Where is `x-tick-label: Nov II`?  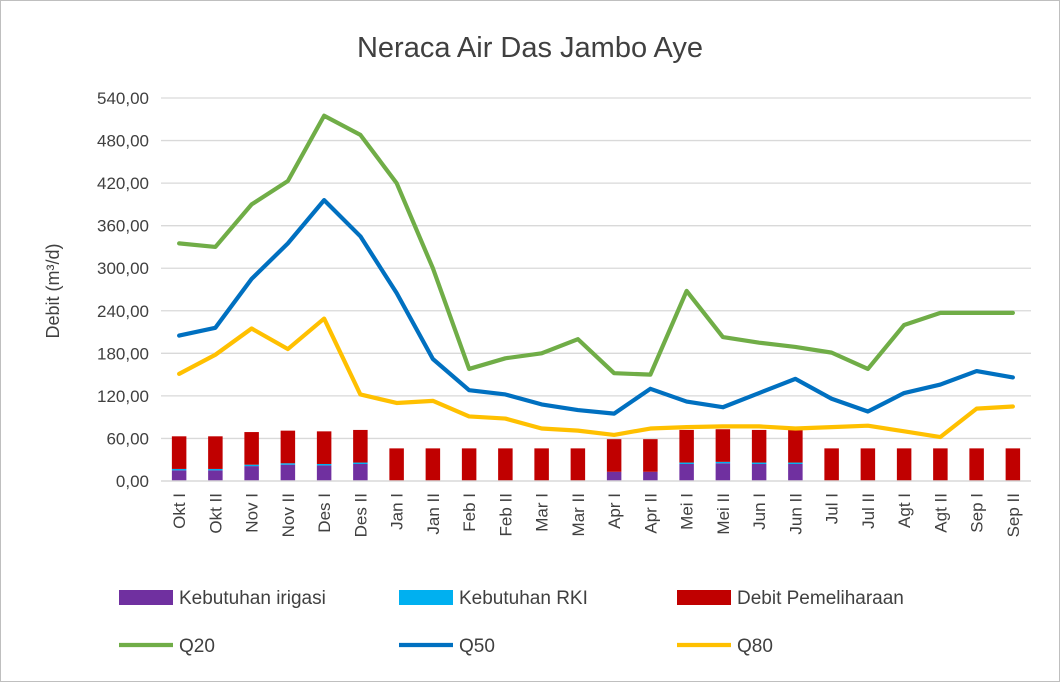 x-tick-label: Nov II is located at coordinates (288, 515).